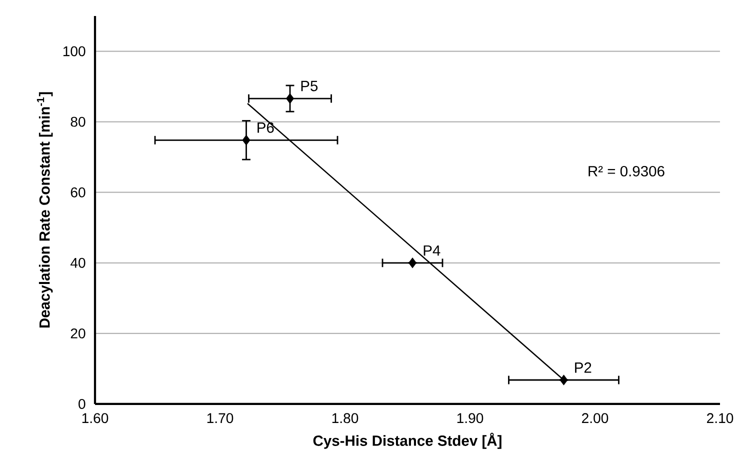 Image resolution: width=741 pixels, height=463 pixels. What do you see at coordinates (470, 418) in the screenshot?
I see `x-tick-label: 1.90` at bounding box center [470, 418].